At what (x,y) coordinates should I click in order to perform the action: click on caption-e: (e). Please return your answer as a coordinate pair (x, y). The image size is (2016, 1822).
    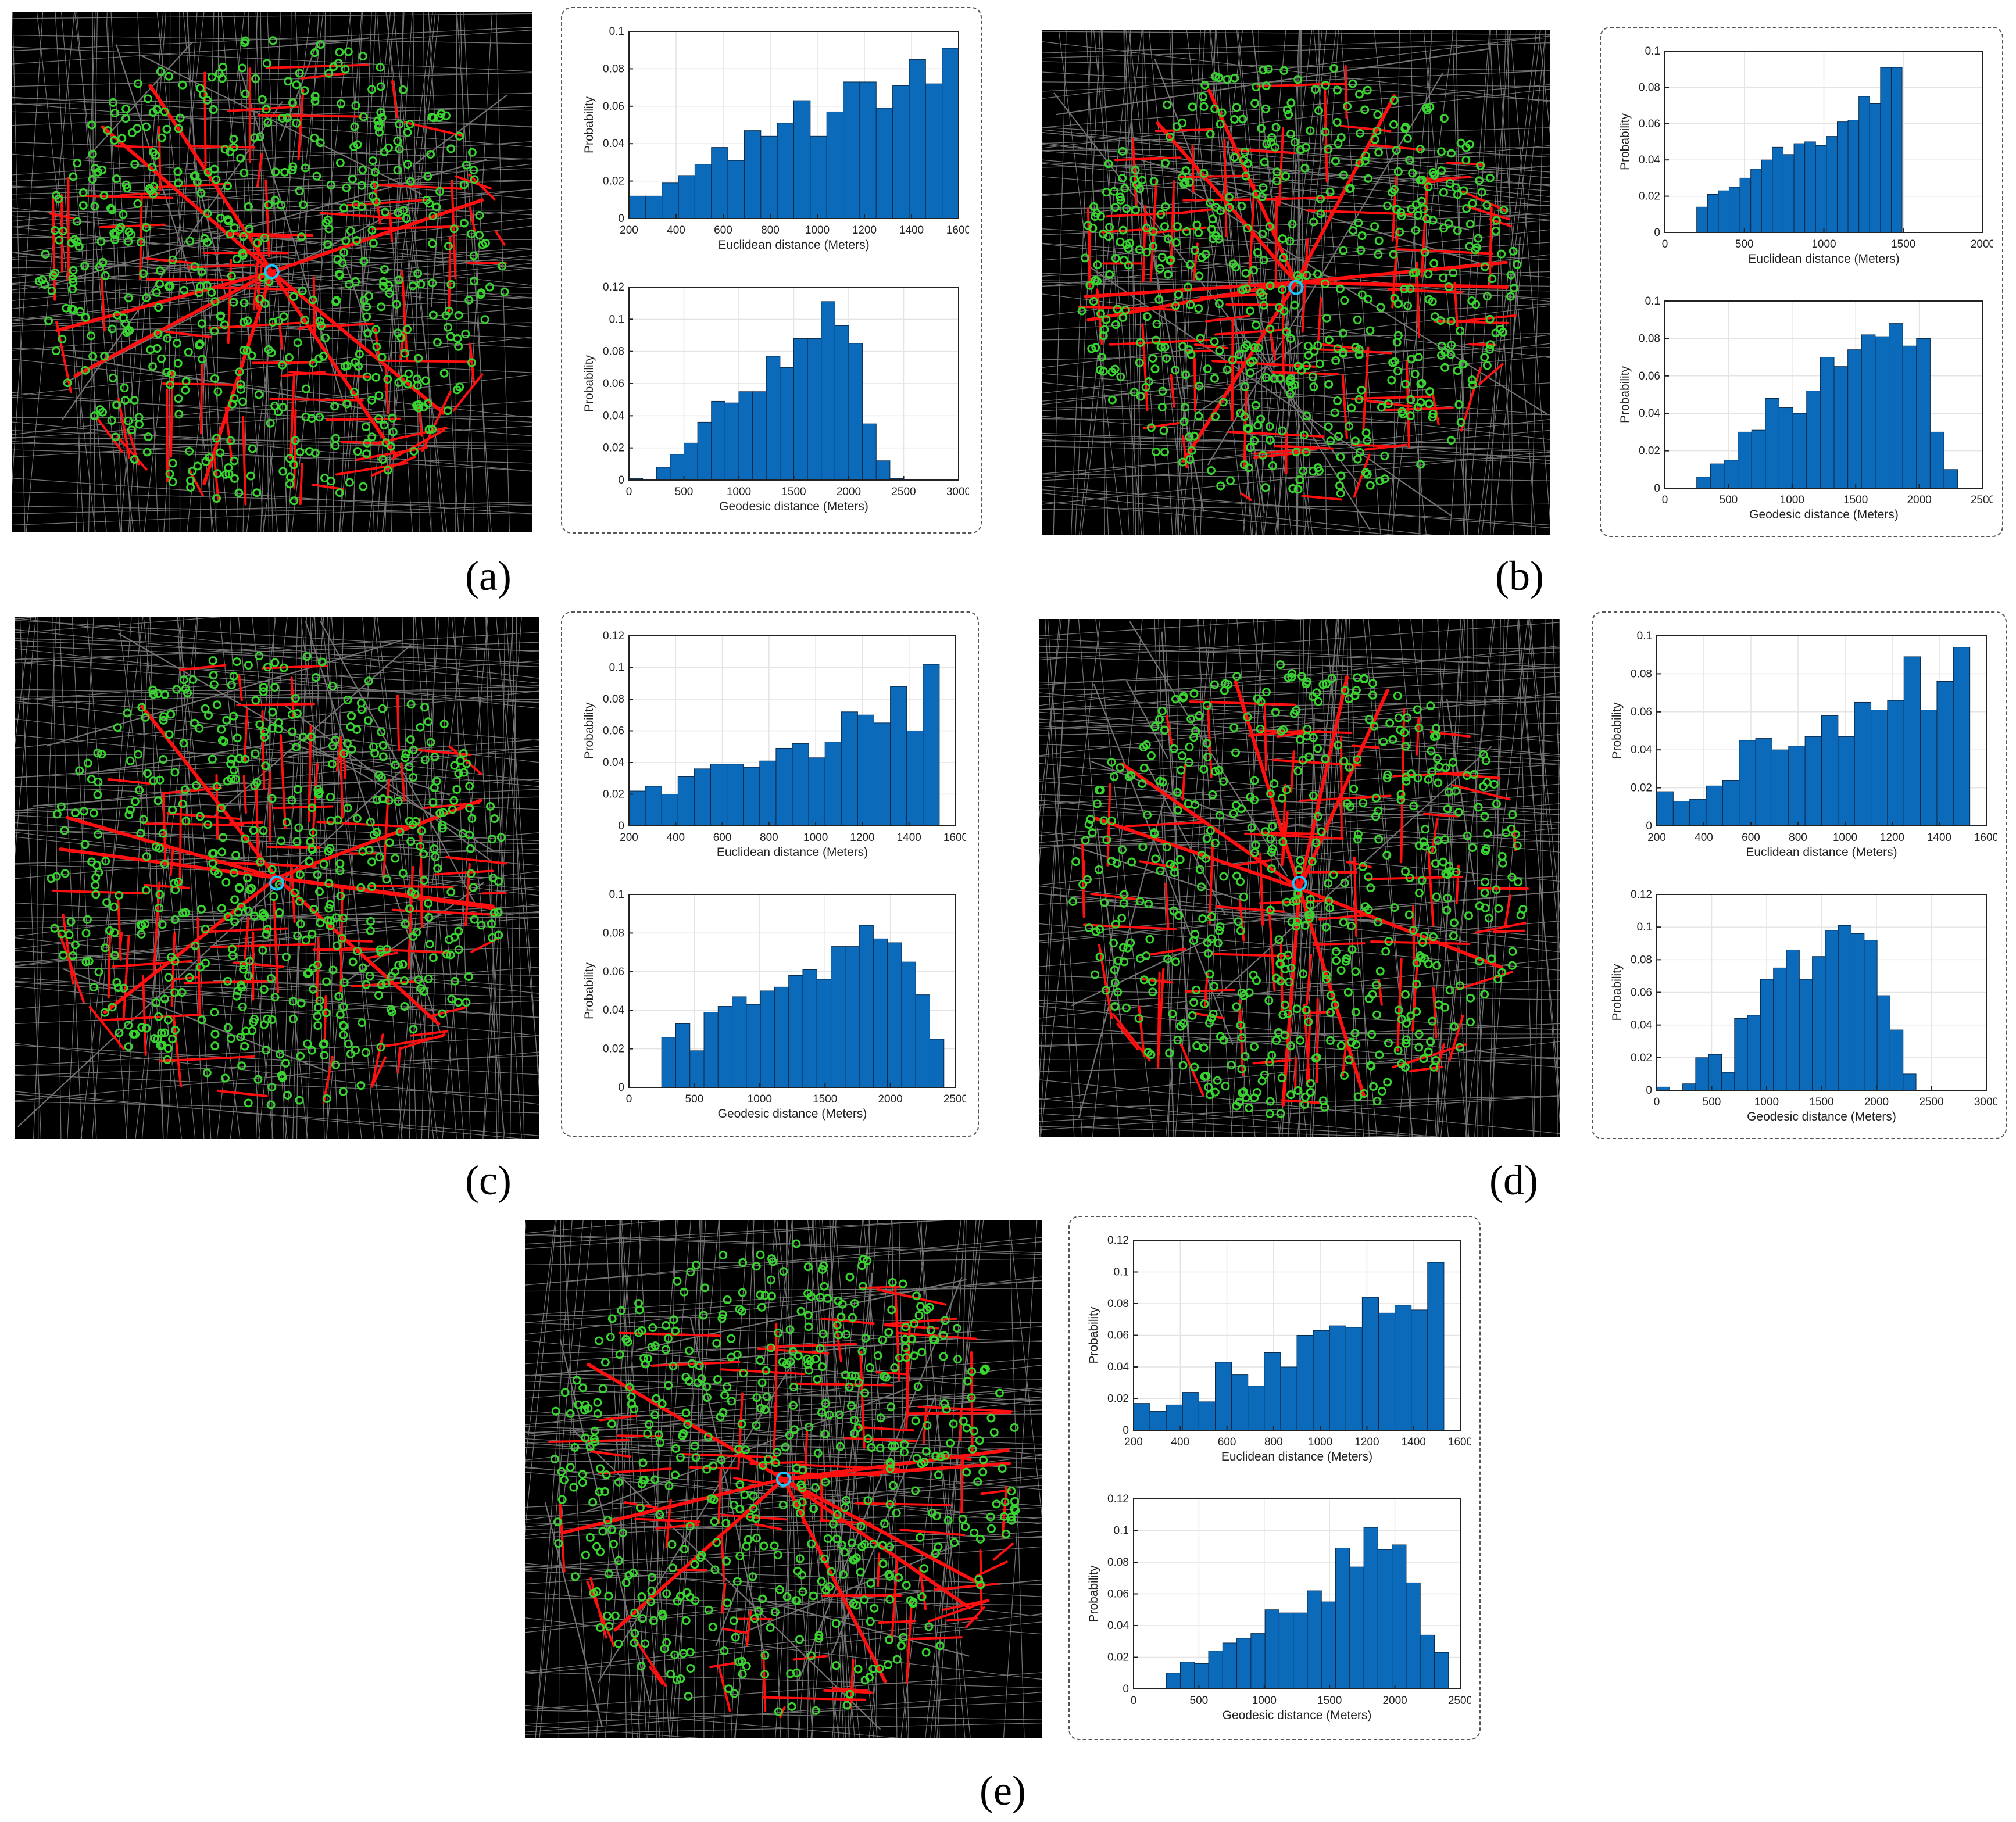
    Looking at the image, I should click on (1003, 1791).